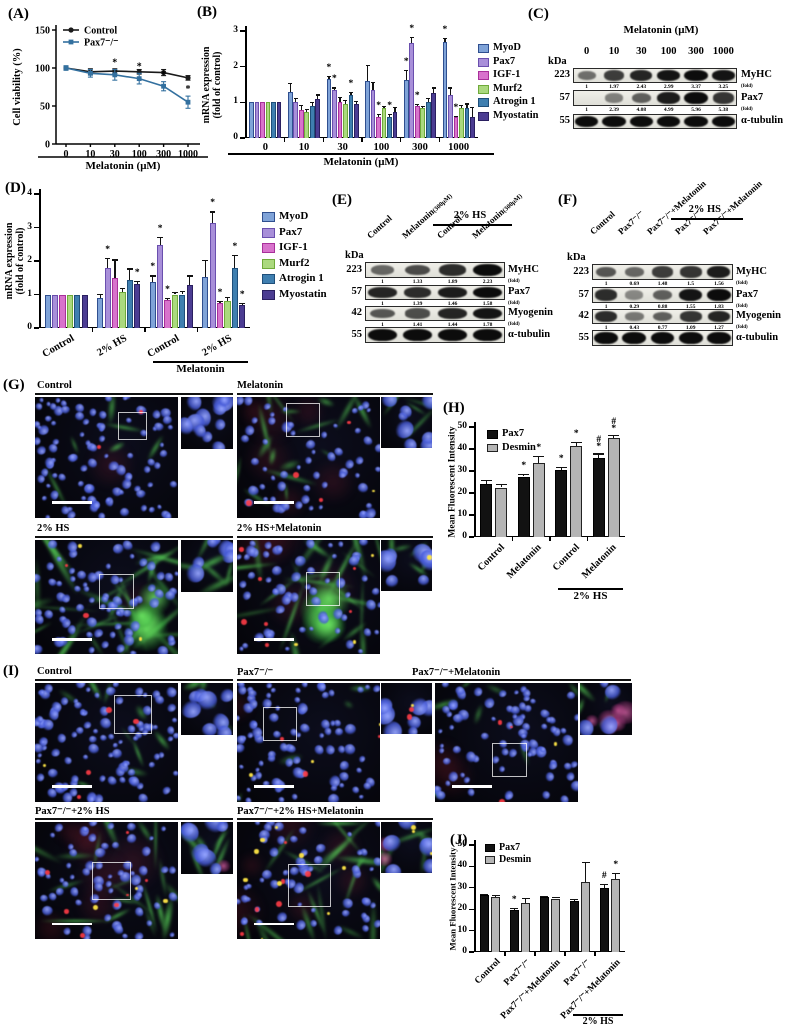  I want to click on micro-image-i-control, so click(106, 742).